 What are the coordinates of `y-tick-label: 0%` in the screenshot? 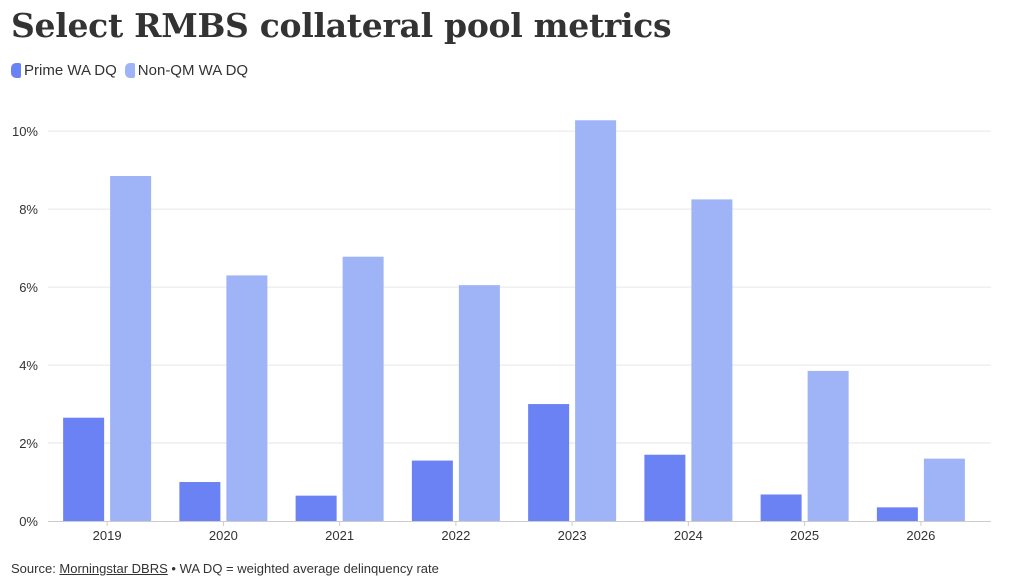 It's located at (28, 521).